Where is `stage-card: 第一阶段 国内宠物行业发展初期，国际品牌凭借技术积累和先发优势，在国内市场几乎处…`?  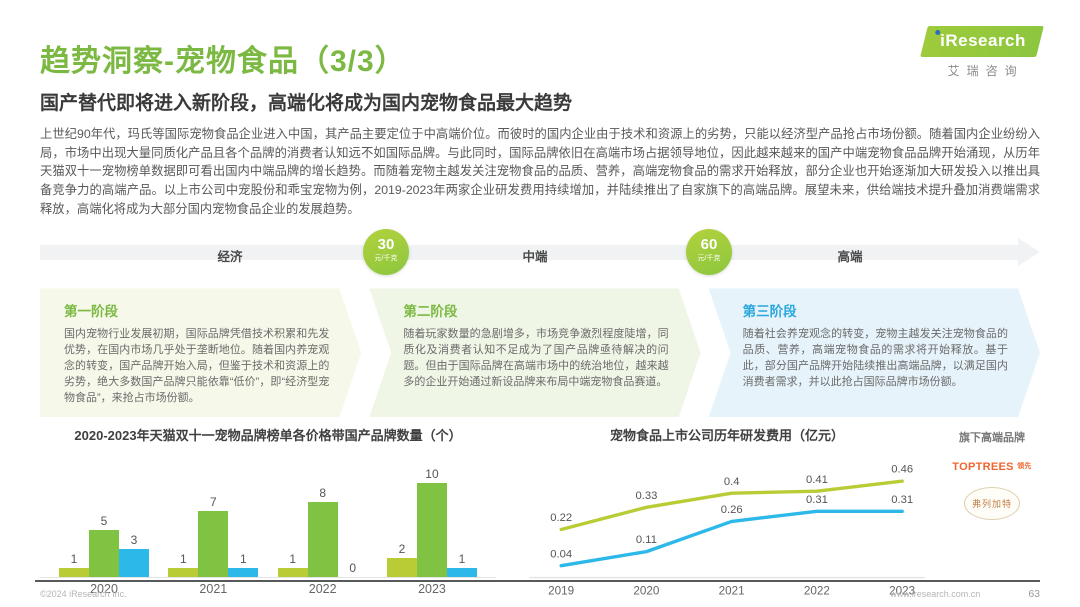
stage-card: 第一阶段 国内宠物行业发展初期，国际品牌凭借技术积累和先发优势，在国内市场几乎处… is located at coordinates (200, 352).